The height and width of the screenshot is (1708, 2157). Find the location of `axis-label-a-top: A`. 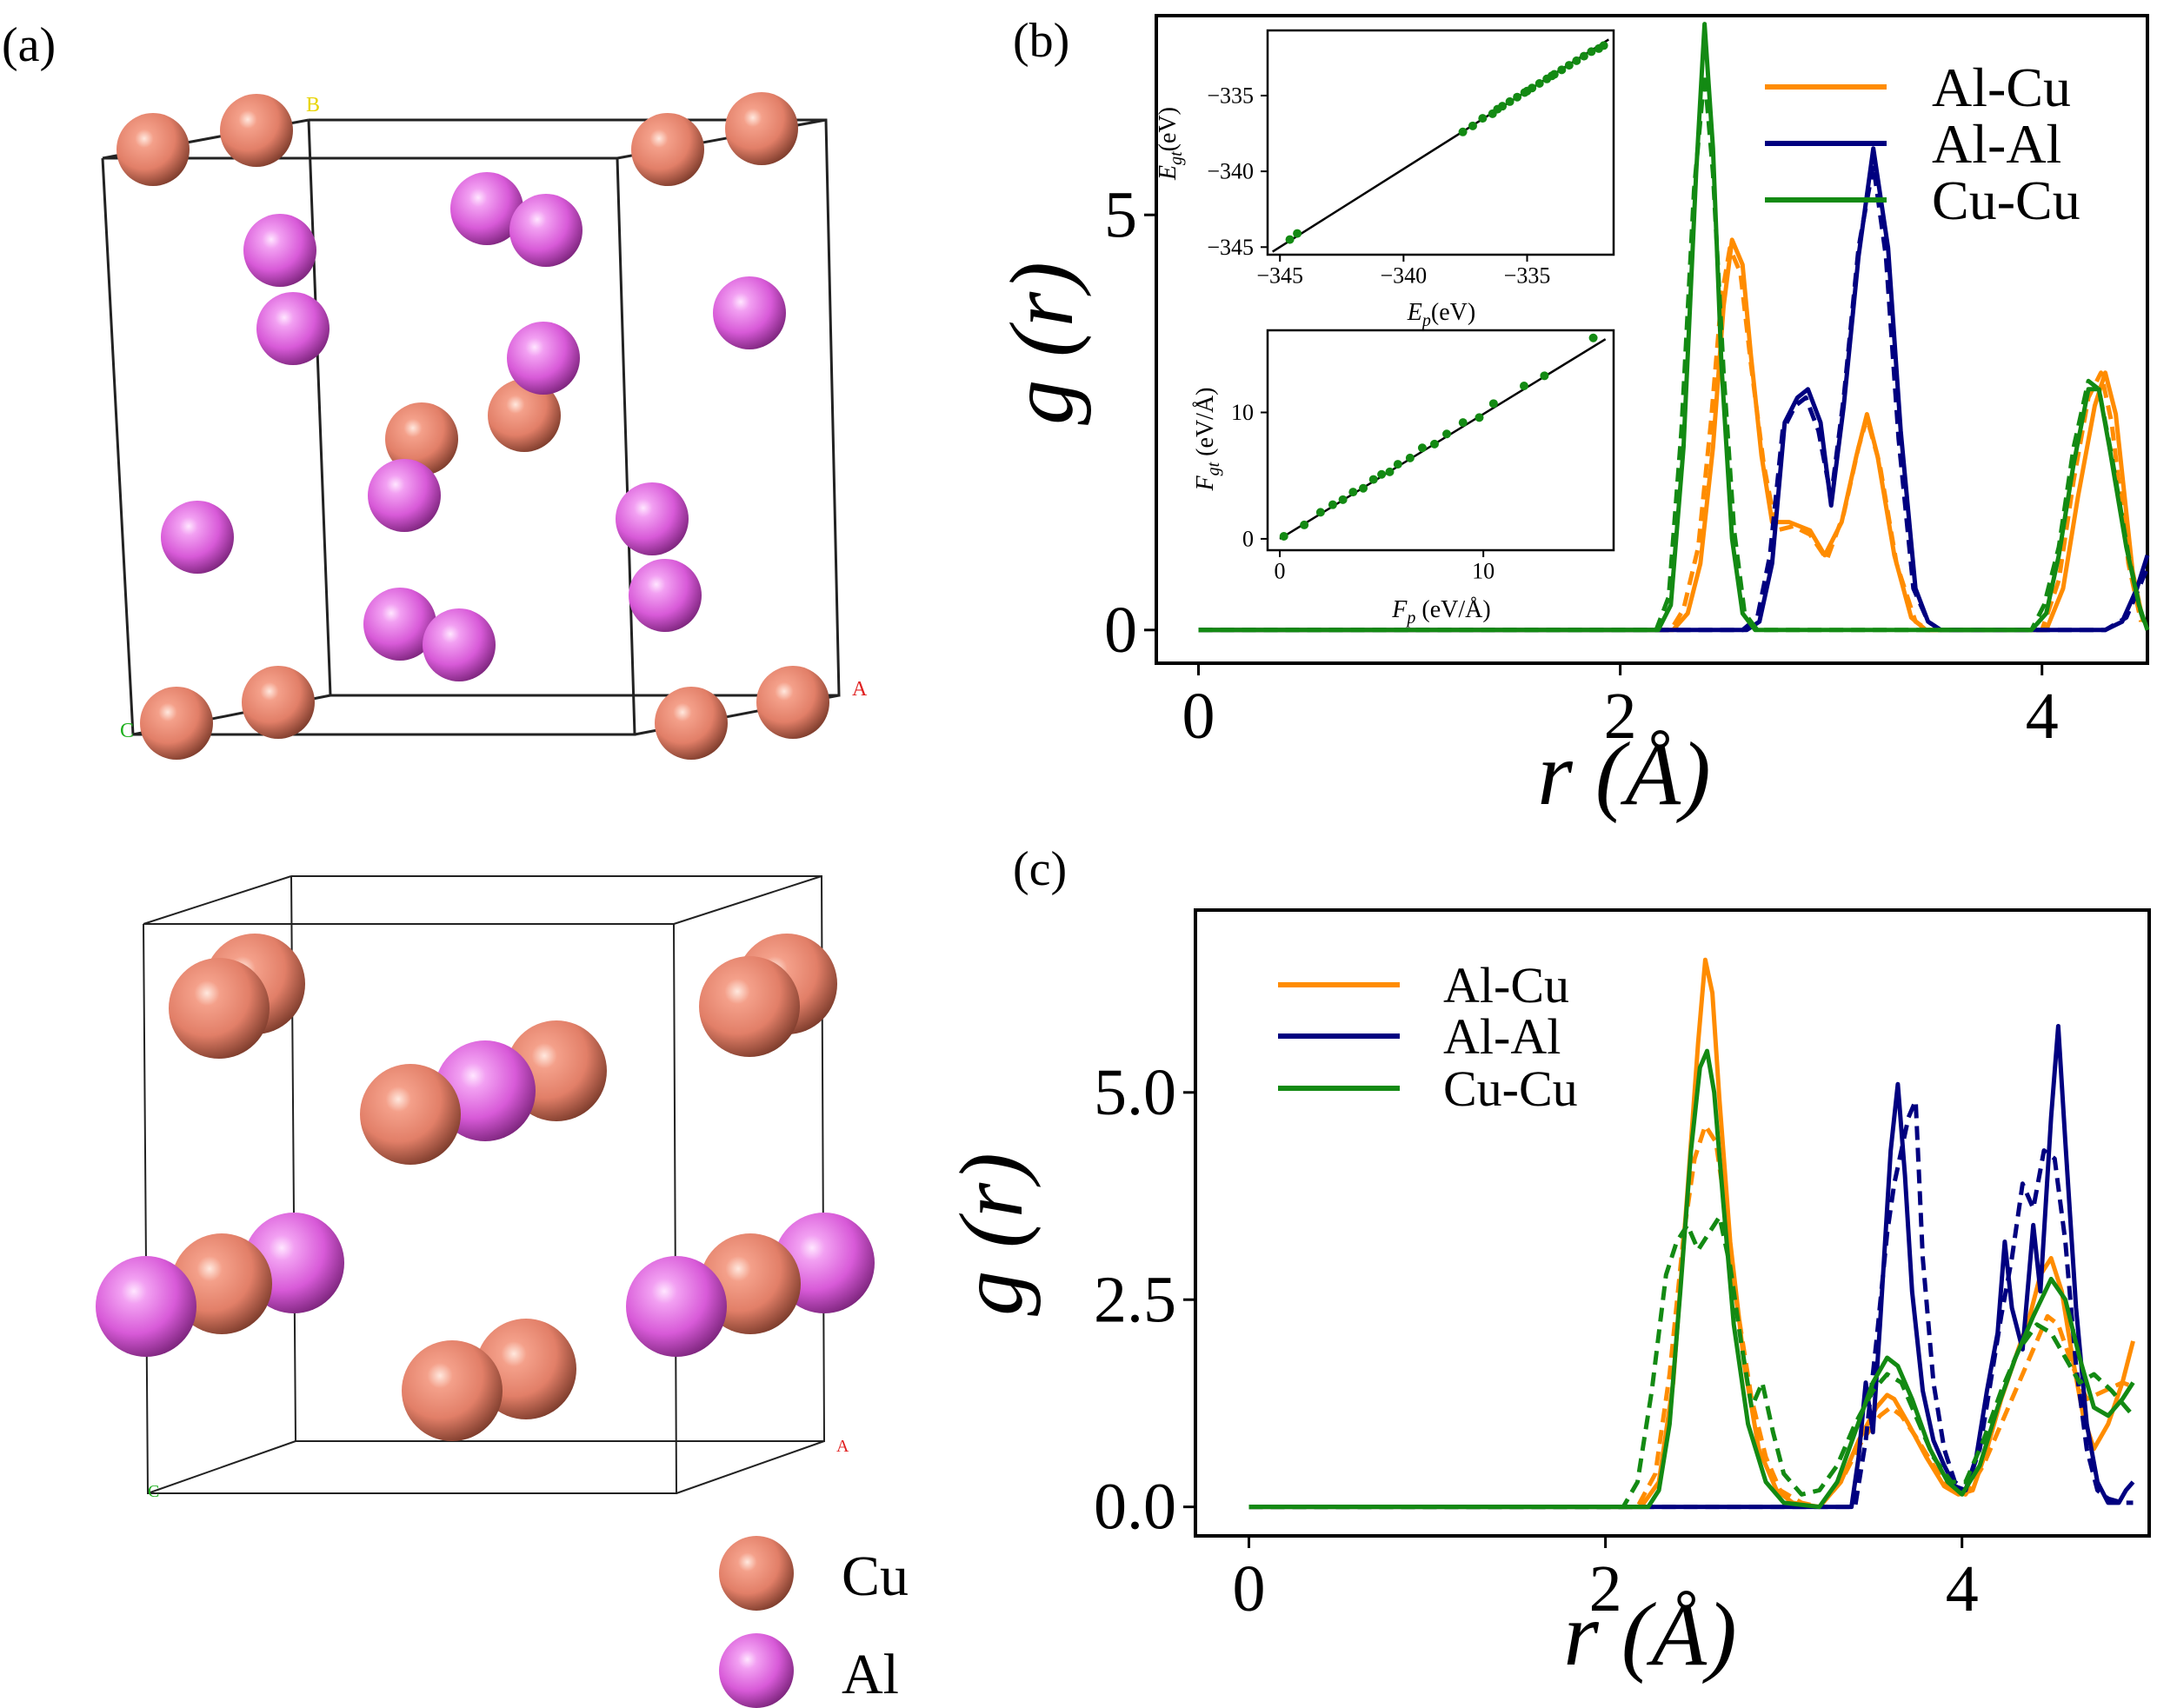

axis-label-a-top: A is located at coordinates (860, 689).